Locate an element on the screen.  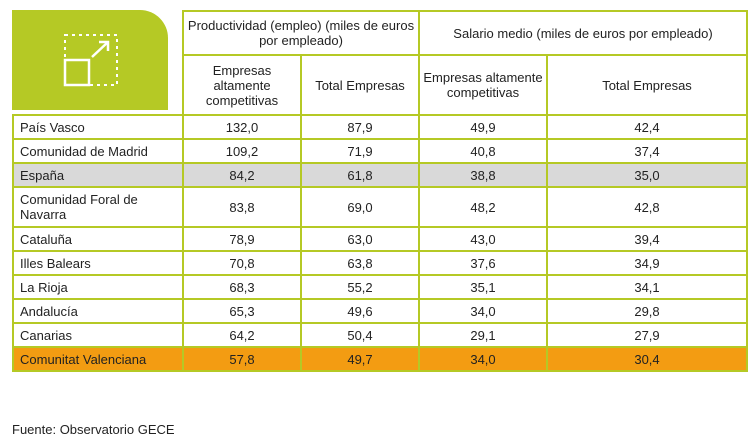
value-cell: 109,2 is located at coordinates (242, 151).